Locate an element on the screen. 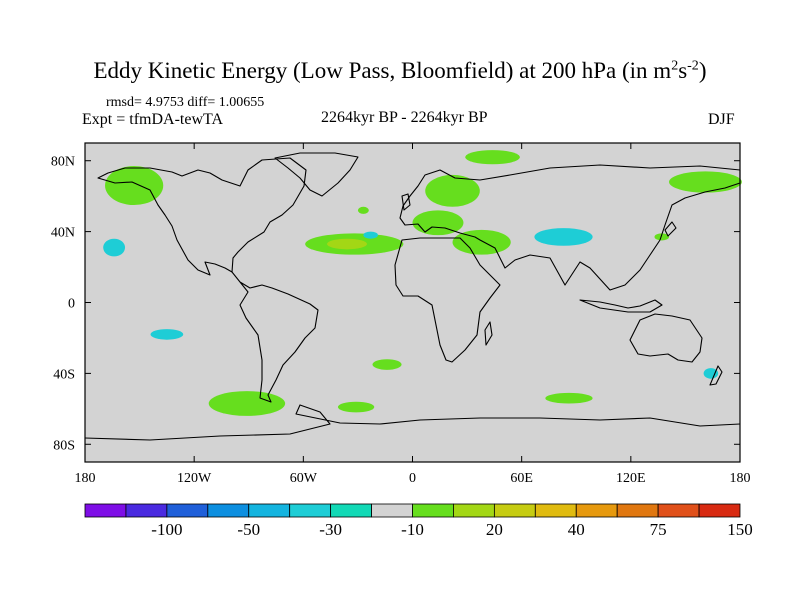 The width and height of the screenshot is (800, 600). y-tick-label: 80S is located at coordinates (64, 445).